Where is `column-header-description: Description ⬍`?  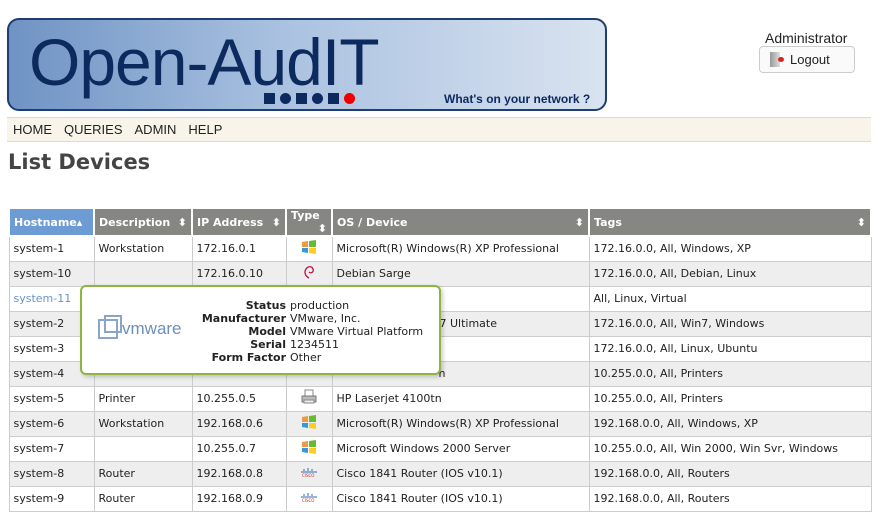
column-header-description: Description ⬍ is located at coordinates (143, 222).